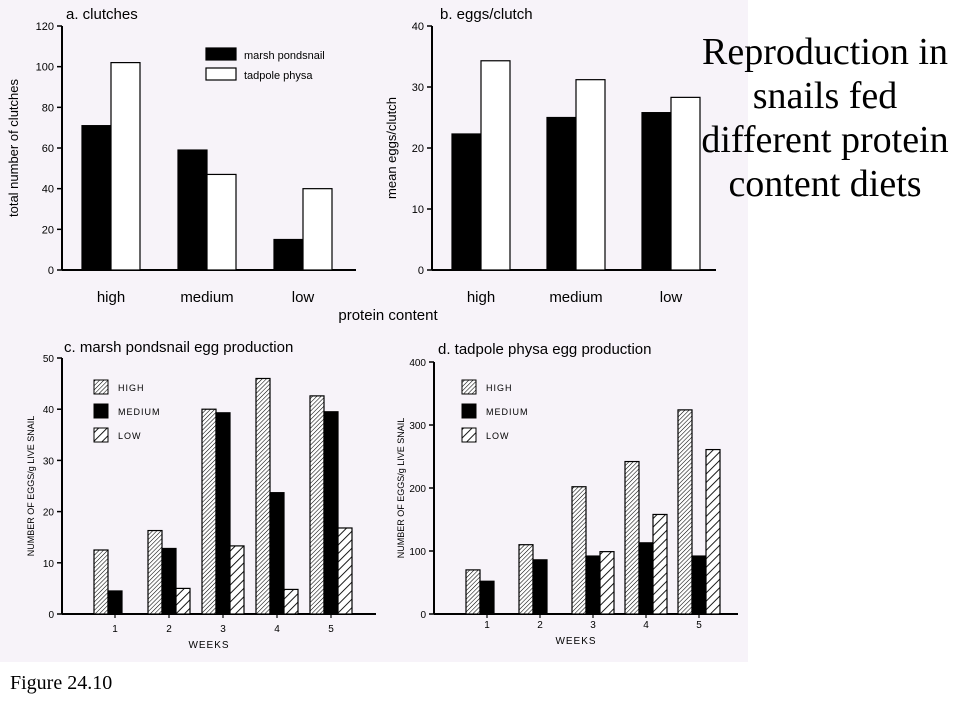  I want to click on bar-a-tadpole-physa-high, so click(125, 166).